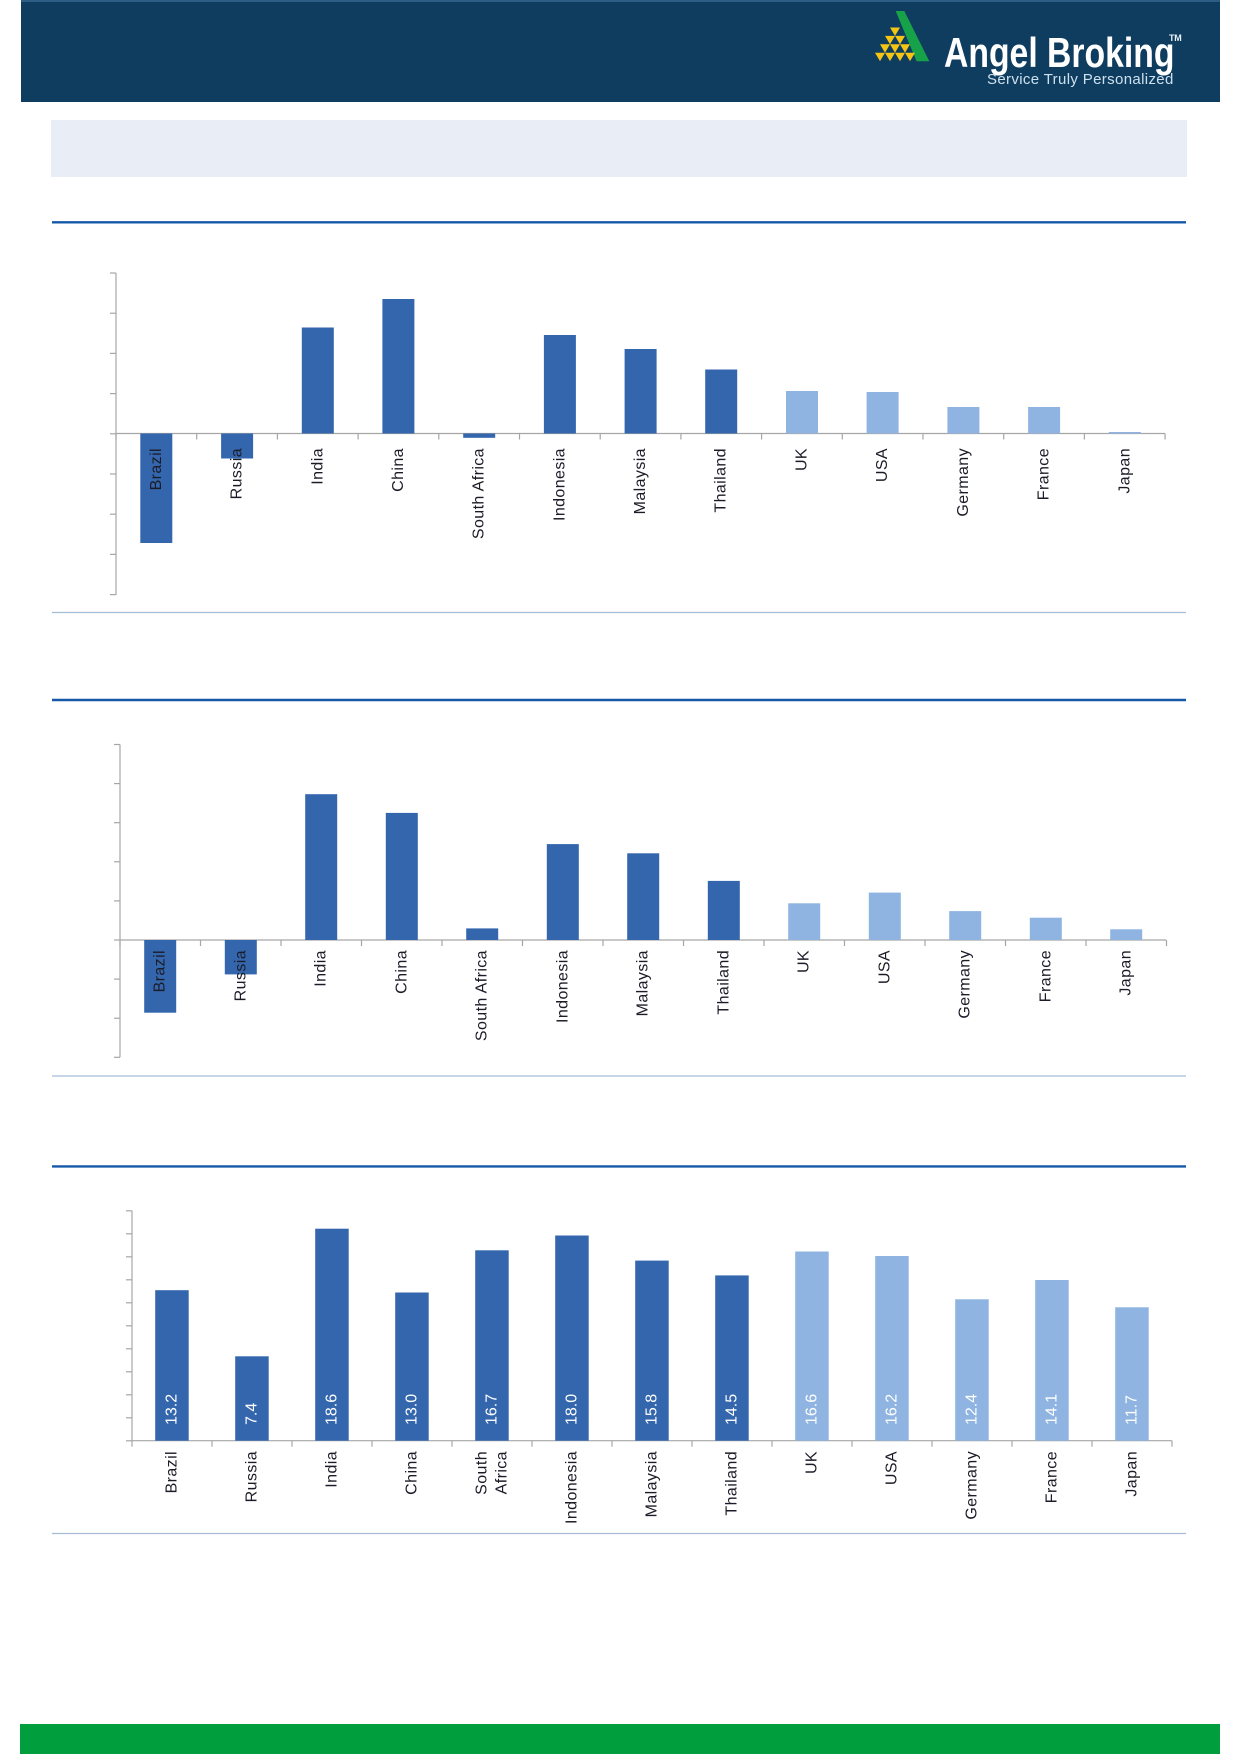 This screenshot has height=1754, width=1240. I want to click on svg-text: 13.0, so click(412, 1409).